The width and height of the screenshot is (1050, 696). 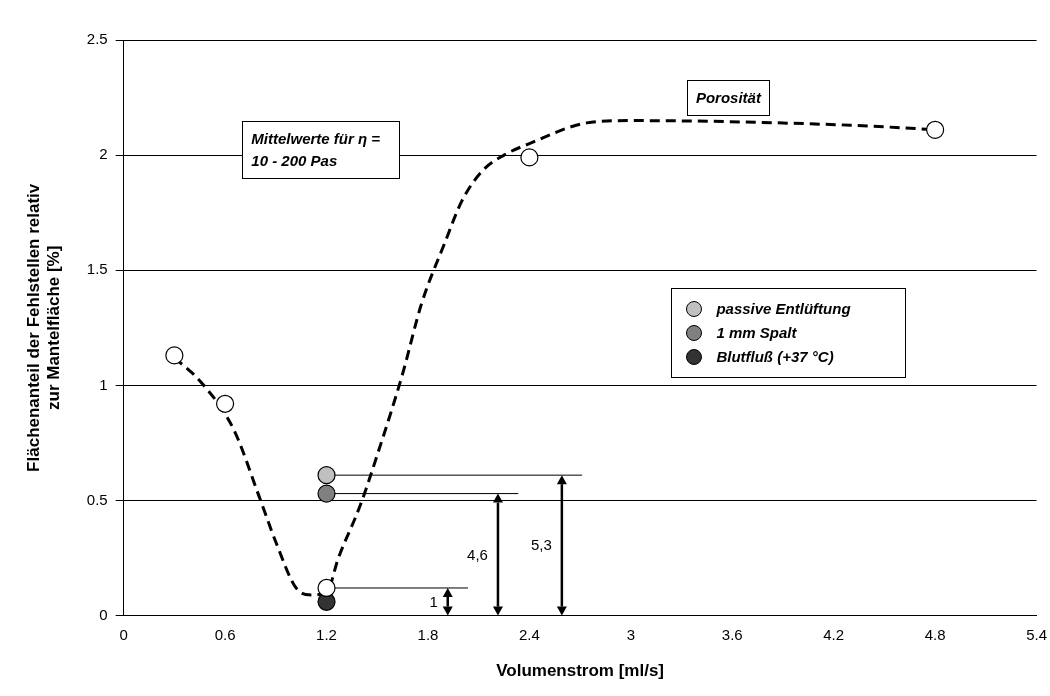 What do you see at coordinates (834, 634) in the screenshot?
I see `x-tick-label: 4.2` at bounding box center [834, 634].